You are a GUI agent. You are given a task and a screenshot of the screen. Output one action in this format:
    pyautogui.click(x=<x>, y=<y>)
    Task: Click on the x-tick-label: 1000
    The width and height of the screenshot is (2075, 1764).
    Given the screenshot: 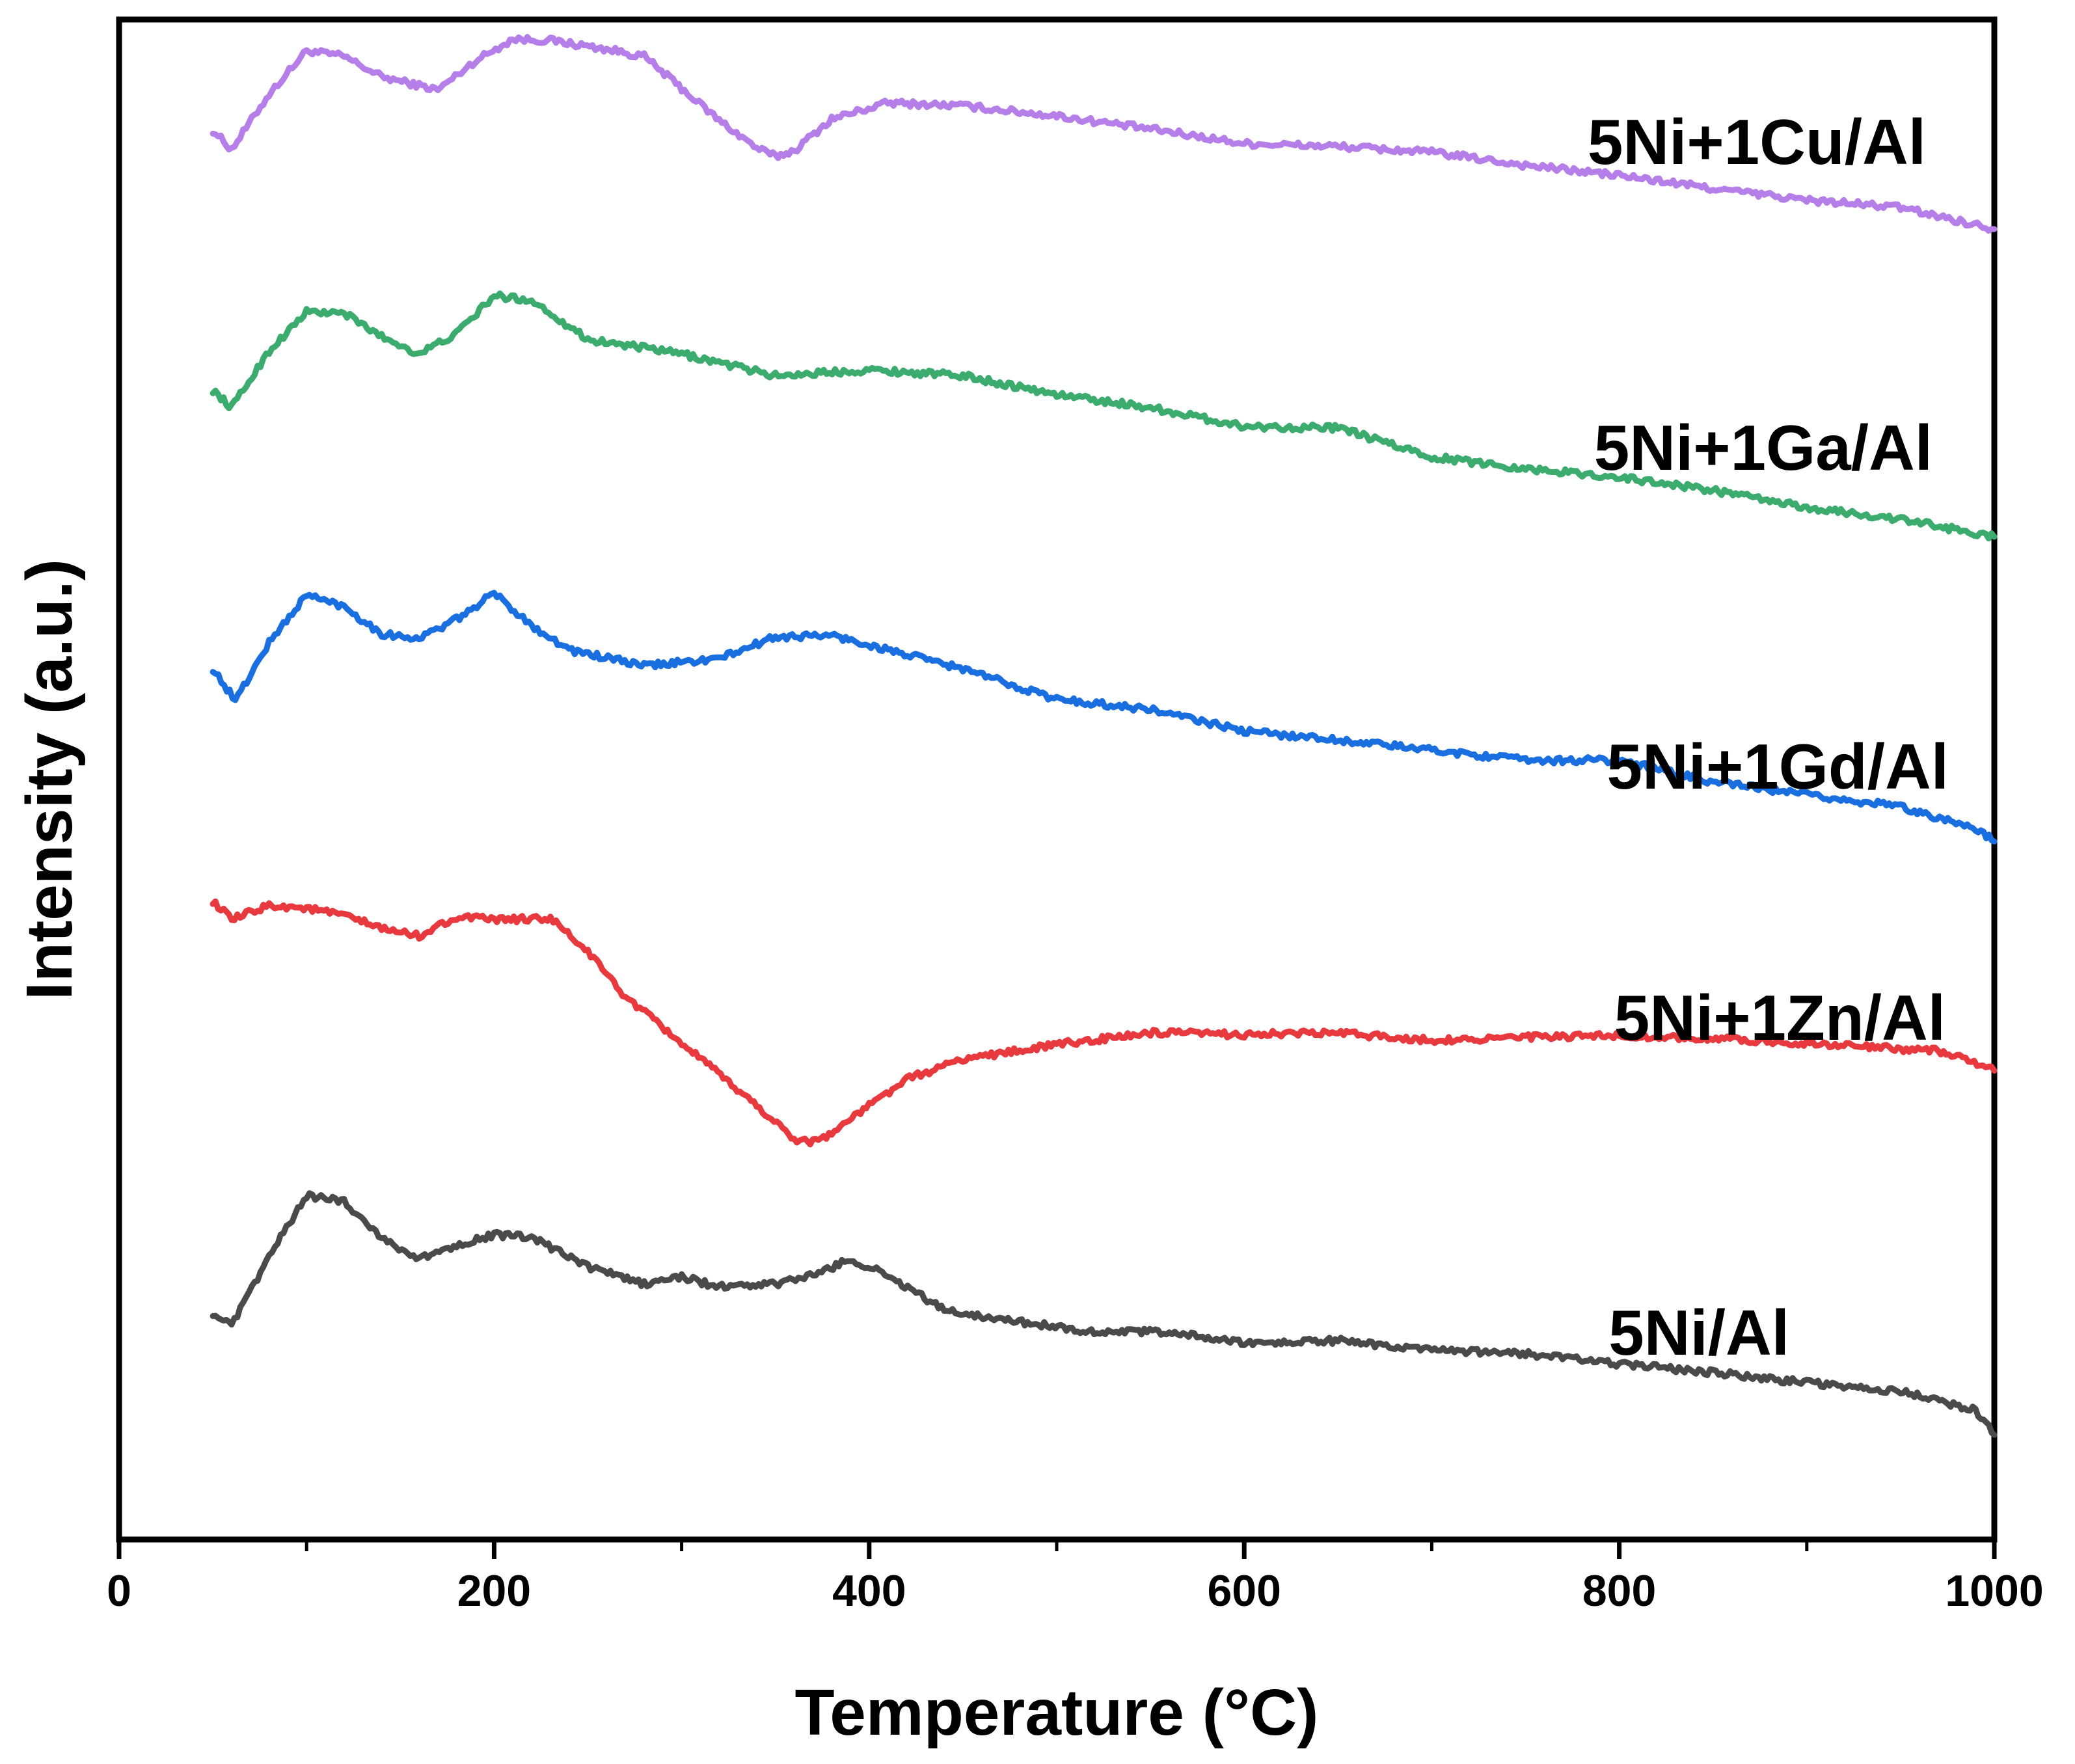 What is the action you would take?
    pyautogui.click(x=1994, y=1591)
    